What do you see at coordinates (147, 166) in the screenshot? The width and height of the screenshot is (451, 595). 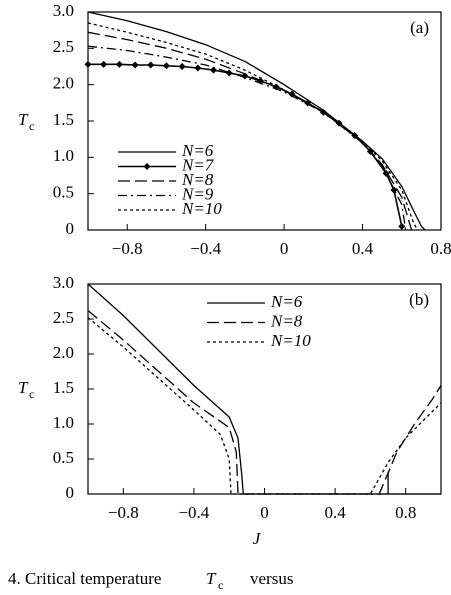 I see `legend-marker` at bounding box center [147, 166].